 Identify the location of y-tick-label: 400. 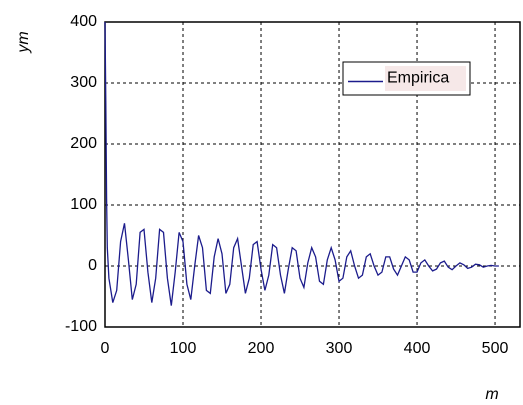
(83, 21).